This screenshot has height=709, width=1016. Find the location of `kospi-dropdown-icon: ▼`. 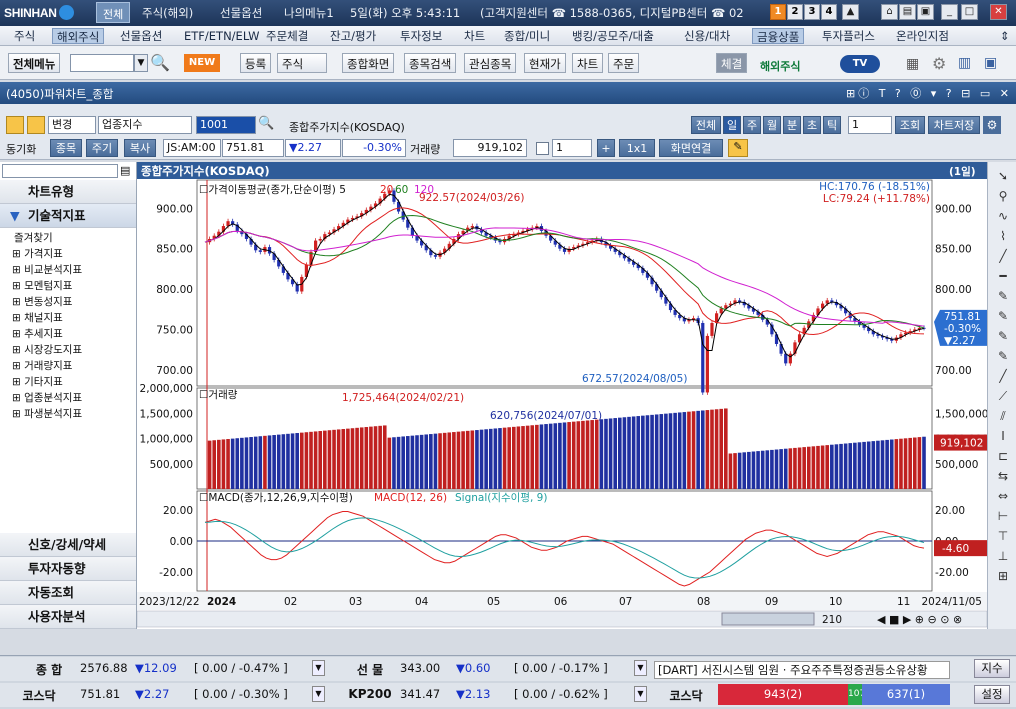

kospi-dropdown-icon: ▼ is located at coordinates (318, 668).